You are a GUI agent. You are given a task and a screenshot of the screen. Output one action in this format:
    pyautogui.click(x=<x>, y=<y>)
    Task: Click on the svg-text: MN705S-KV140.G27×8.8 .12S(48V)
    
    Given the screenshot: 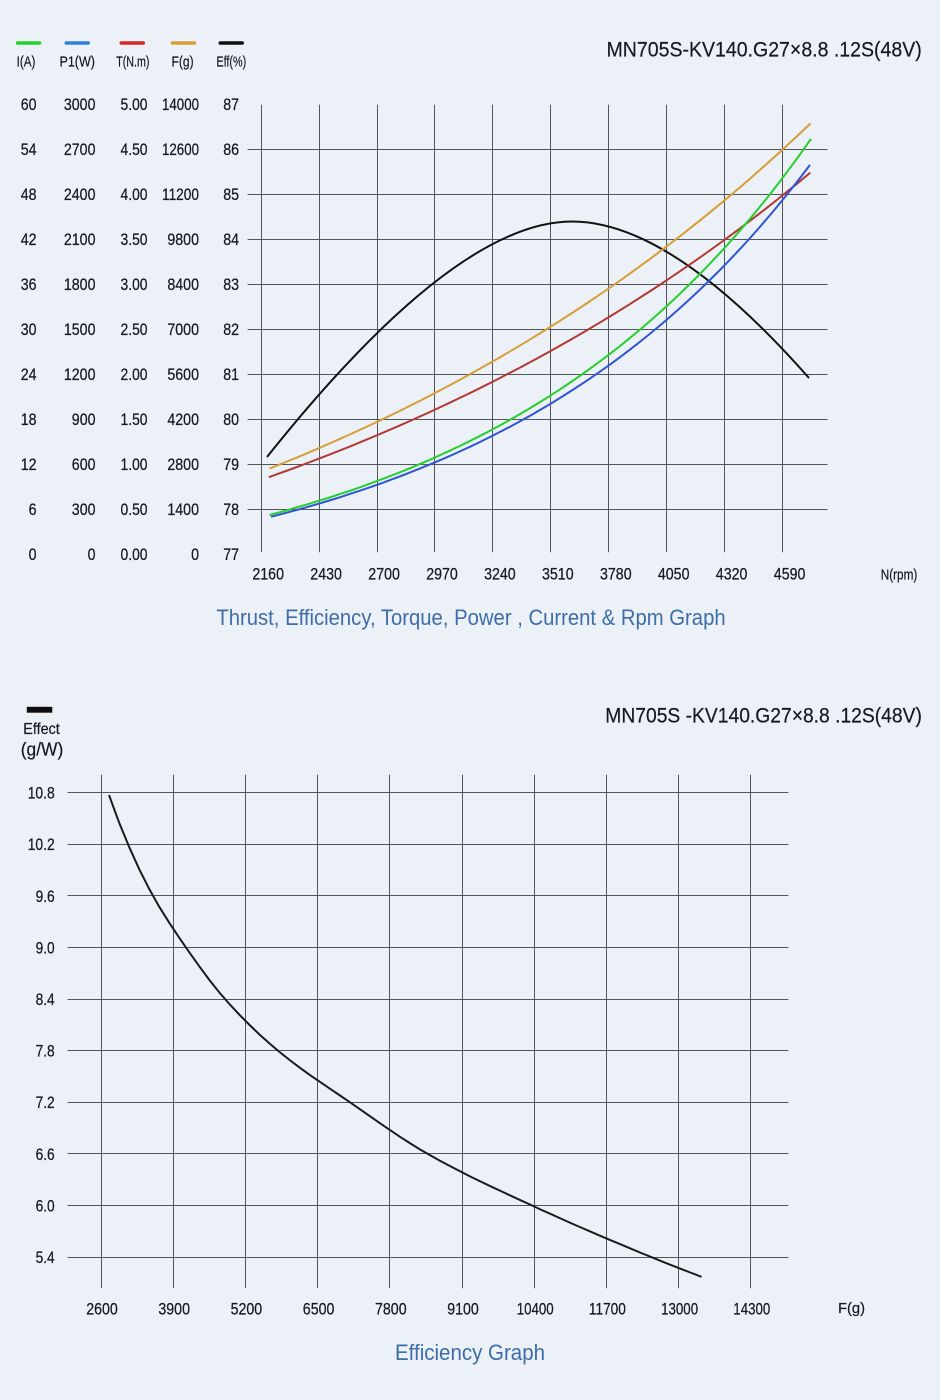 What is the action you would take?
    pyautogui.click(x=764, y=50)
    